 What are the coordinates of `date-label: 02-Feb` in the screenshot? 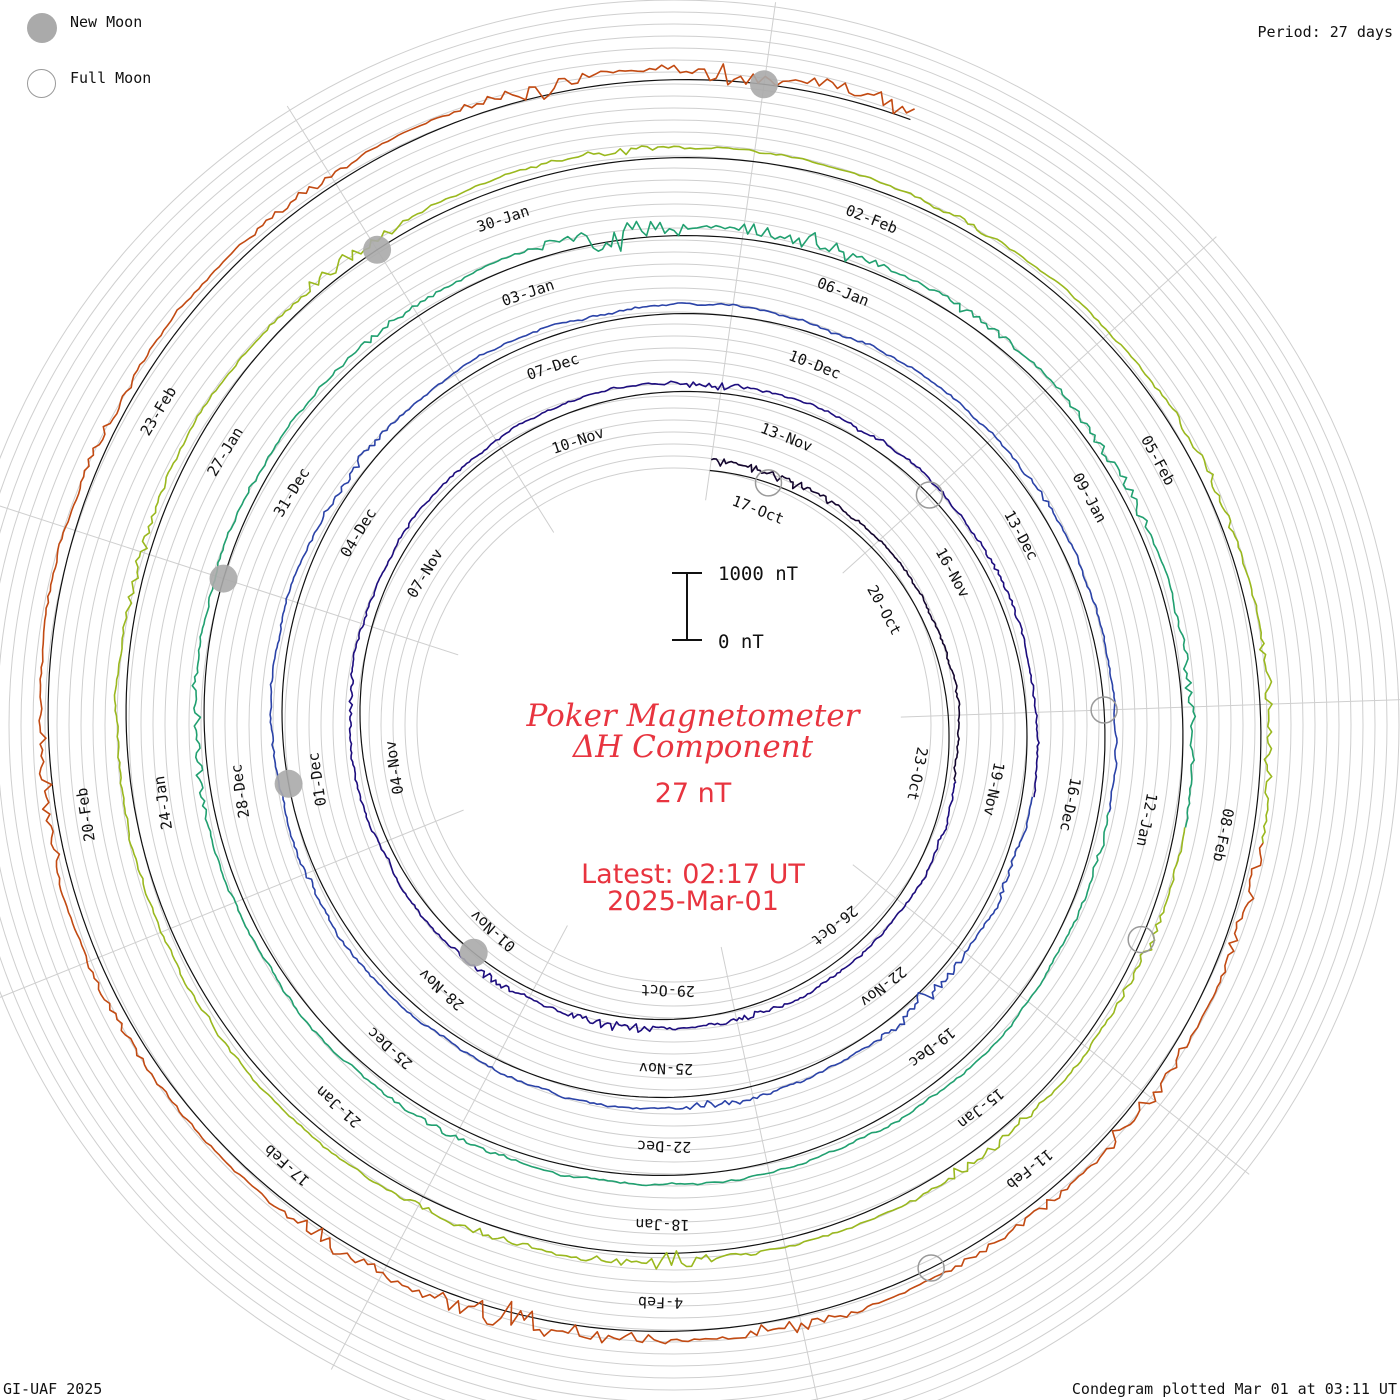 It's located at (871, 219).